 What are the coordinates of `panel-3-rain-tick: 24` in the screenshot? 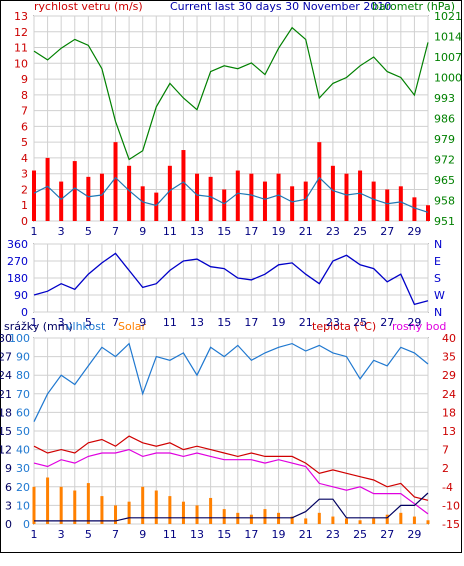 It's located at (6, 375).